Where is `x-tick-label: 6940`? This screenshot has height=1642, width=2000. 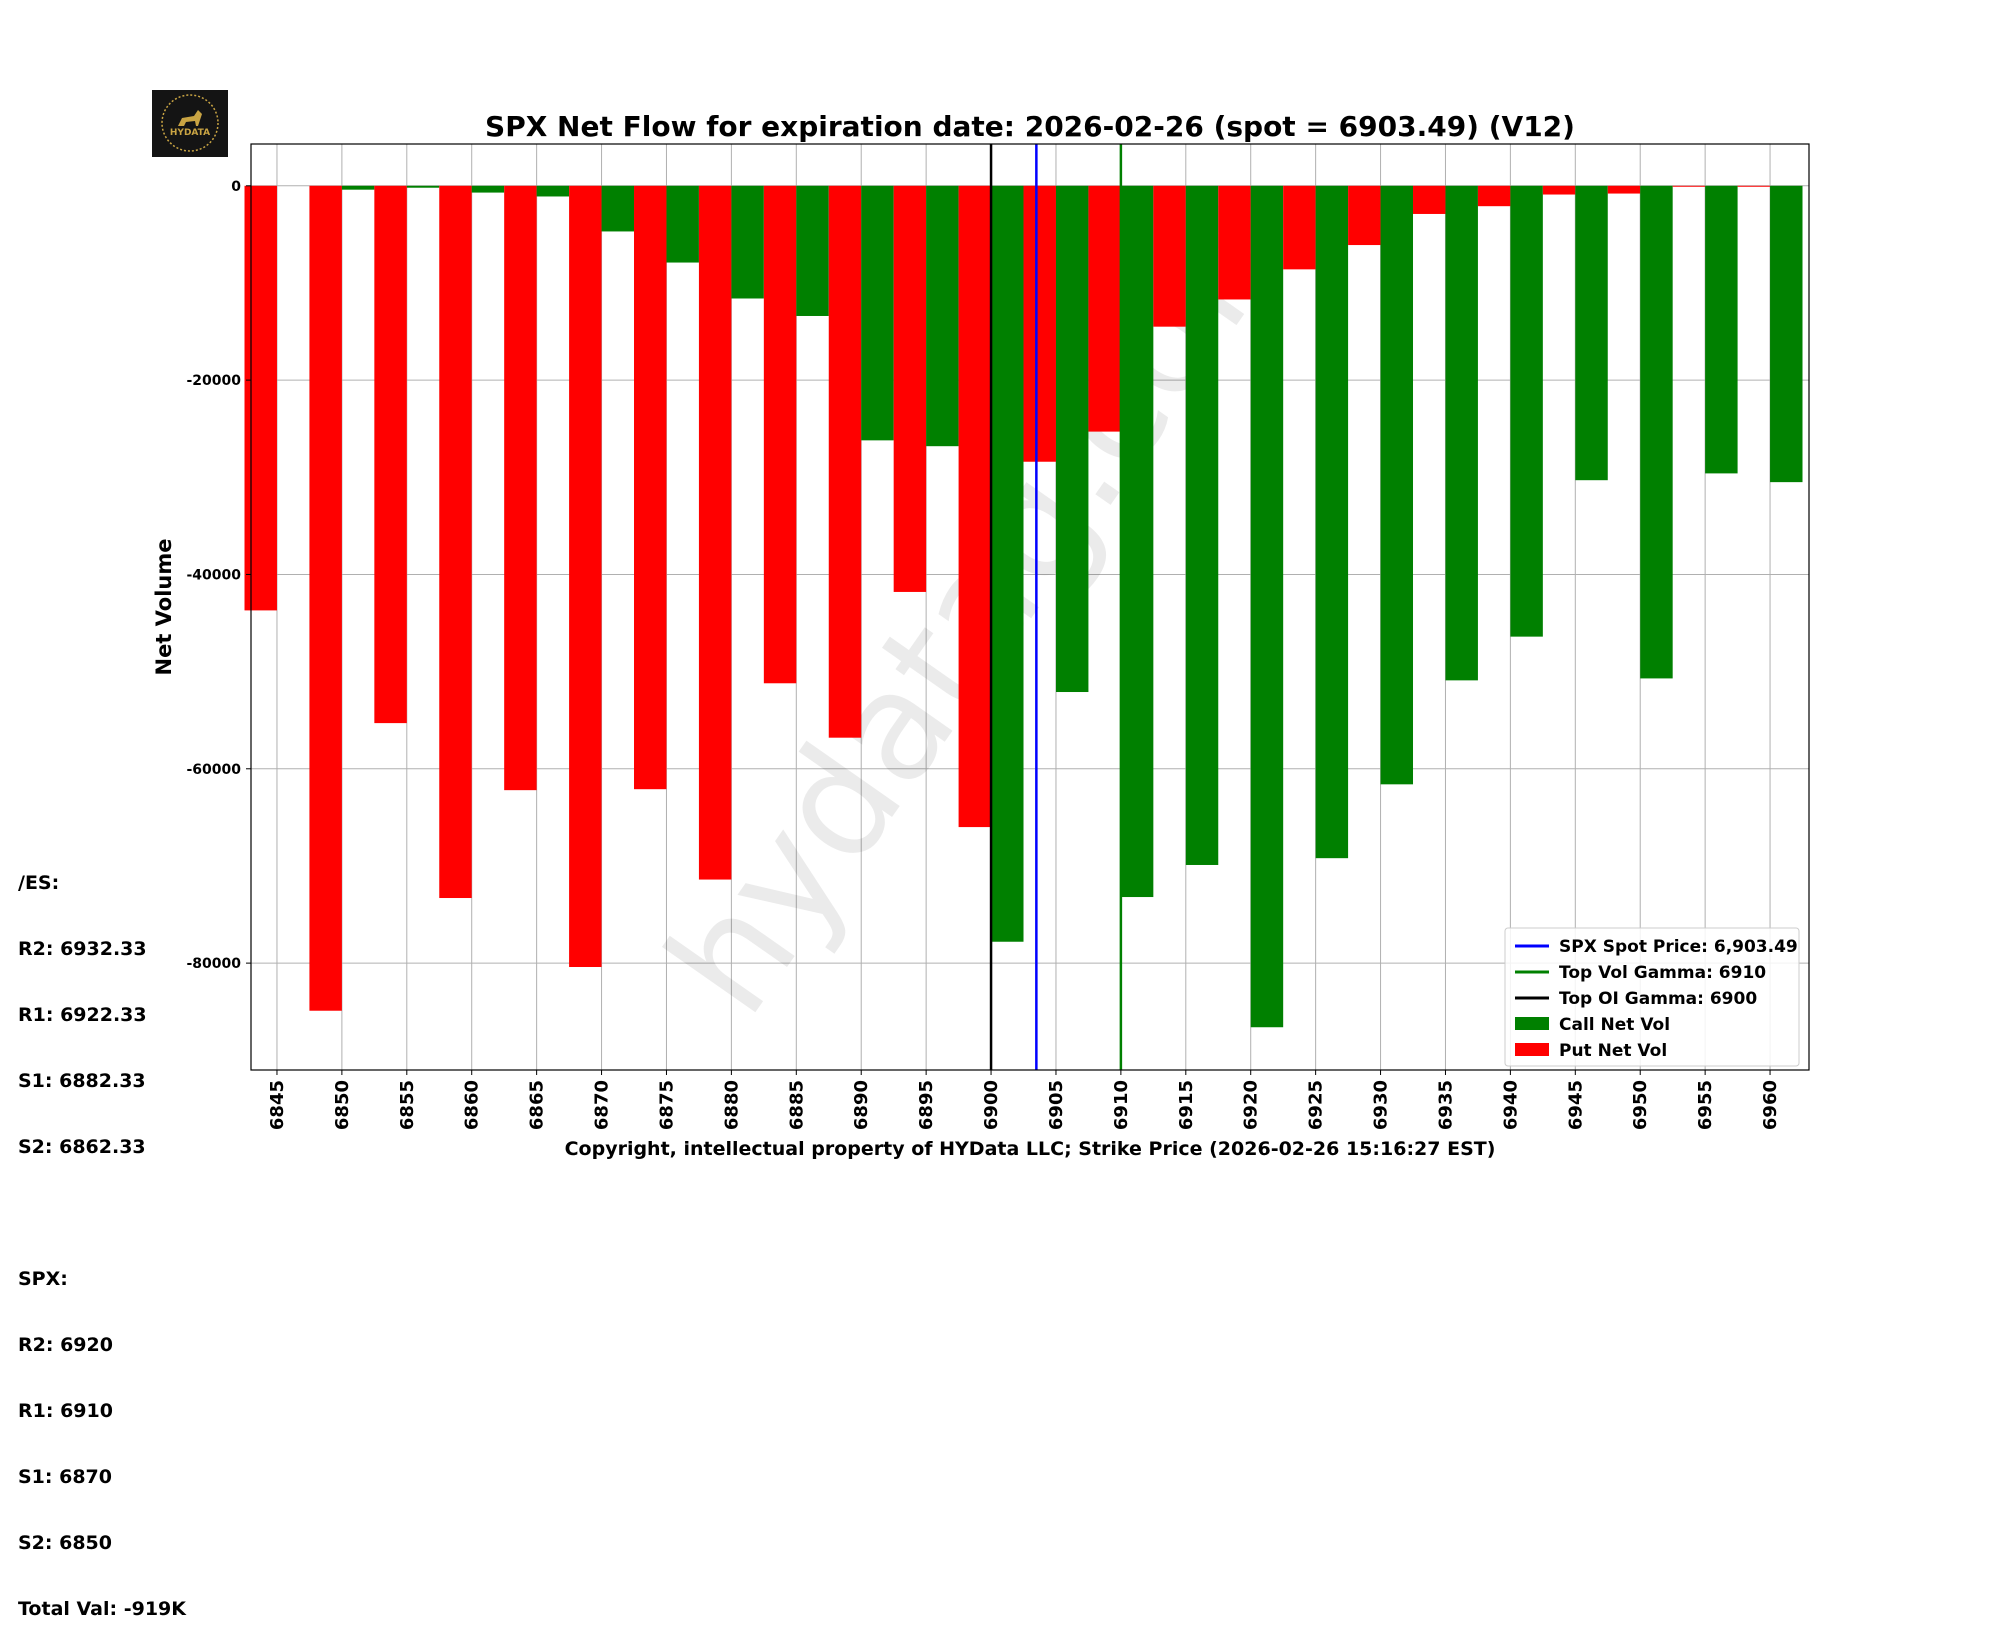
x-tick-label: 6940 is located at coordinates (1510, 1105).